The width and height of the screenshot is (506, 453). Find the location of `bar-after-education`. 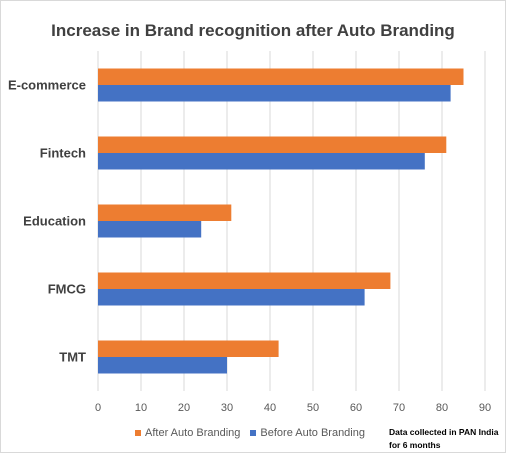

bar-after-education is located at coordinates (165, 212).